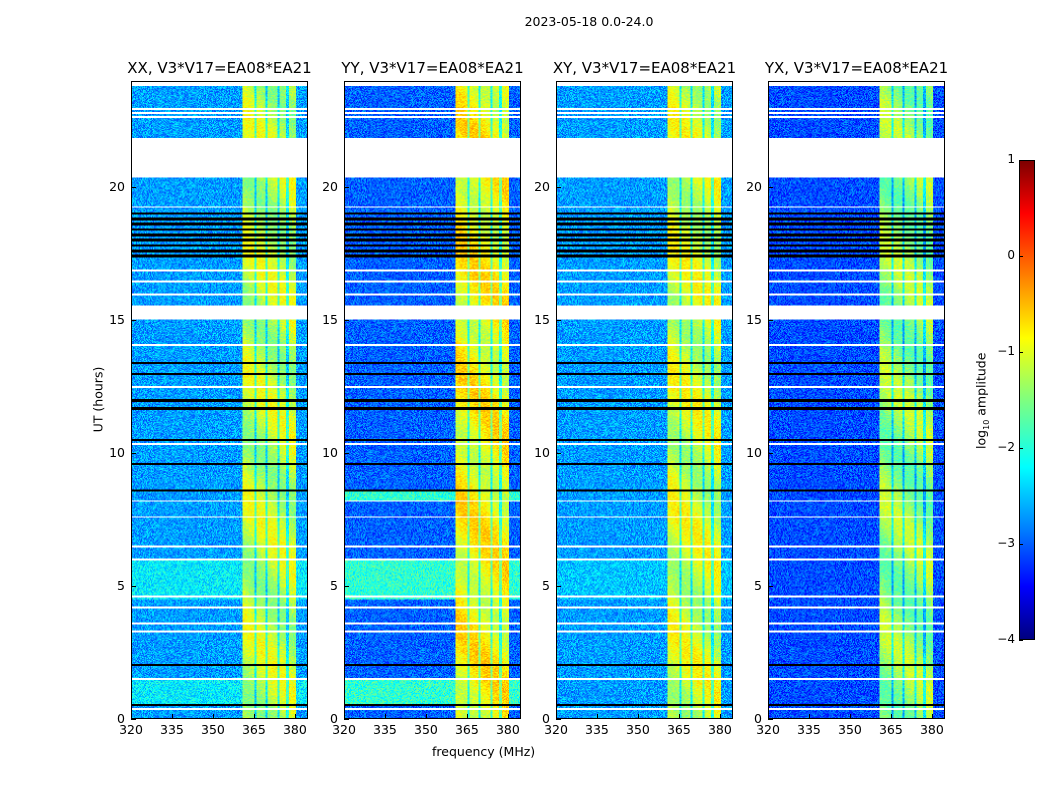 This screenshot has width=1050, height=800. What do you see at coordinates (98, 399) in the screenshot?
I see `y-axis-label: UT (hours)` at bounding box center [98, 399].